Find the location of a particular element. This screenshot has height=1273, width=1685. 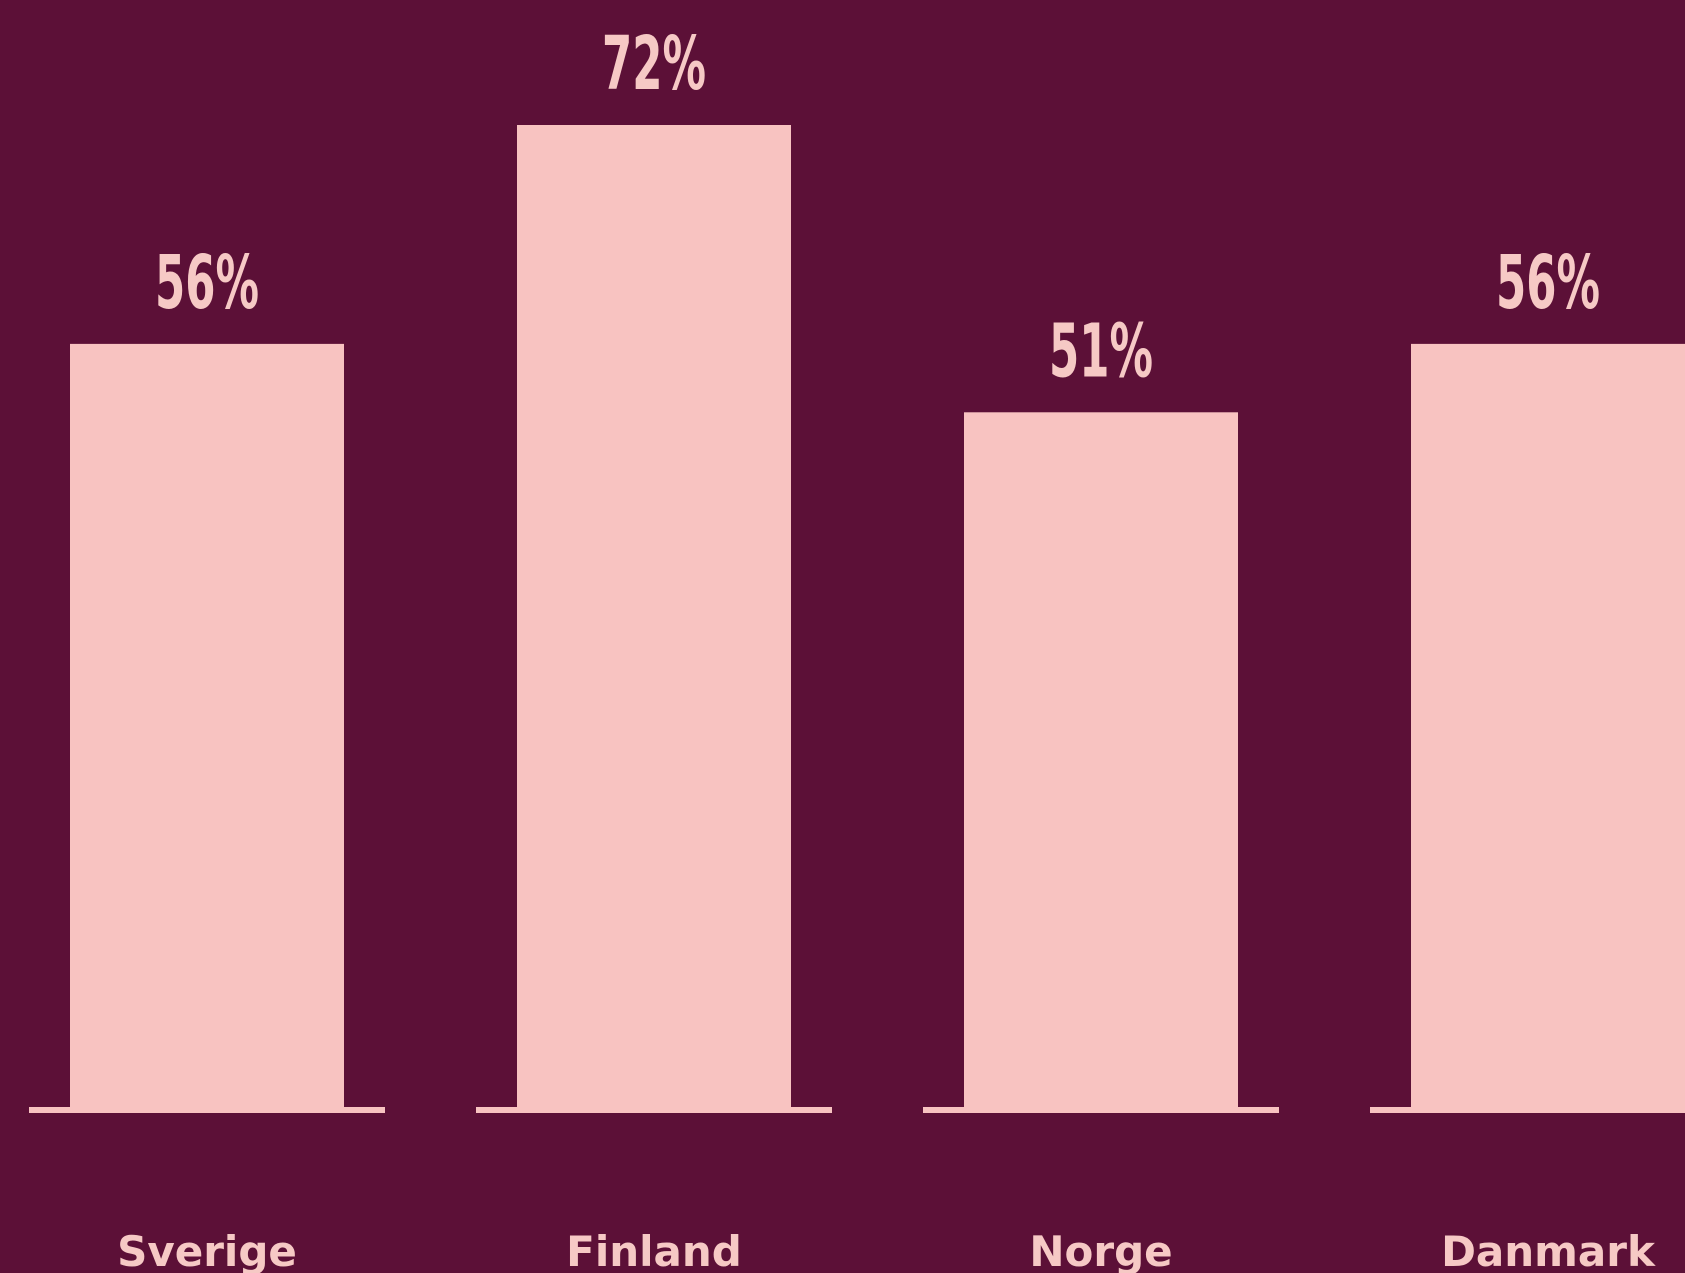

category-label: Norge is located at coordinates (1100, 1250).